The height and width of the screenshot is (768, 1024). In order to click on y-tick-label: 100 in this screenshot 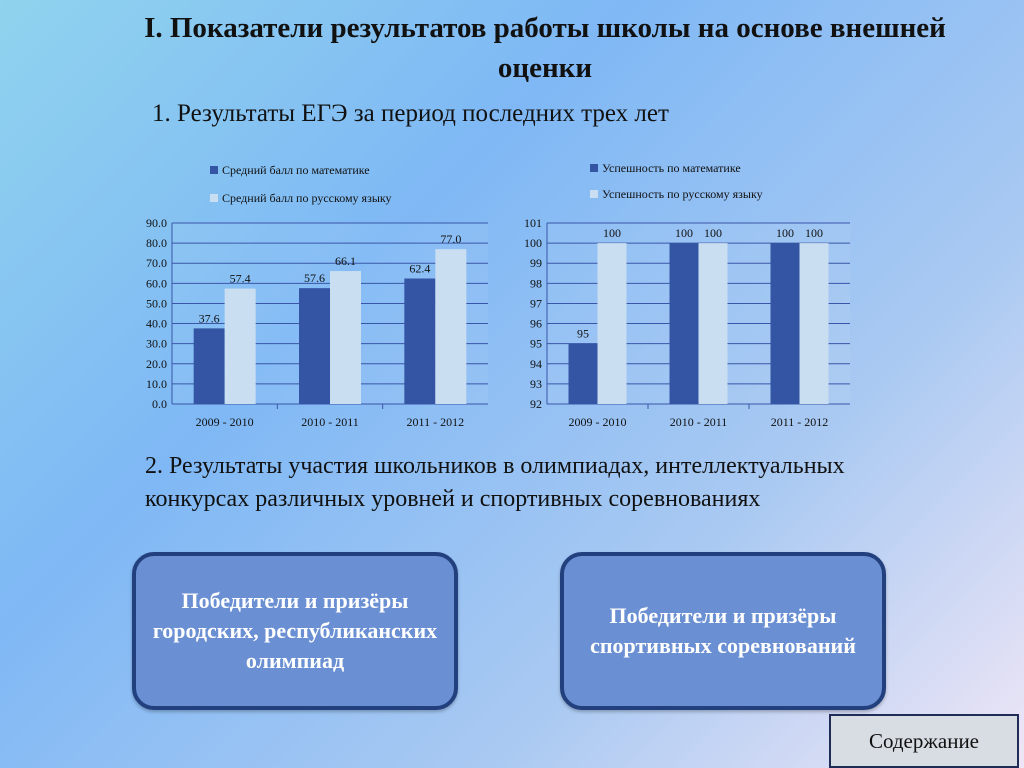, I will do `click(533, 243)`.